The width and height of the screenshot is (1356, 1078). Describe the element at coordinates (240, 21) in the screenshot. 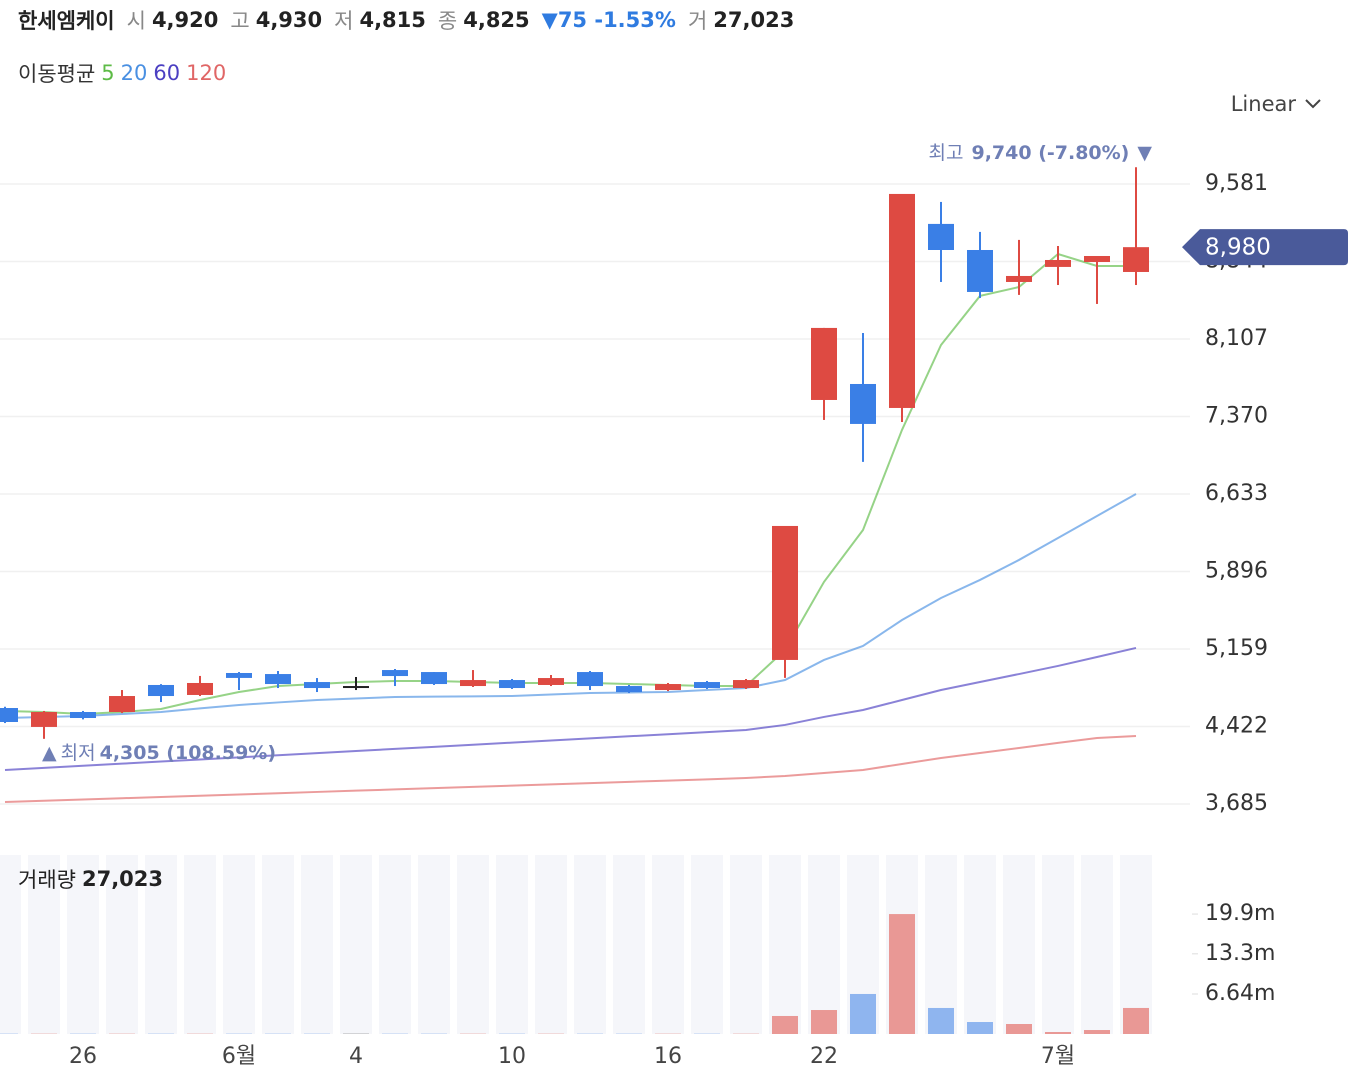

I see `high-label: 고` at that location.